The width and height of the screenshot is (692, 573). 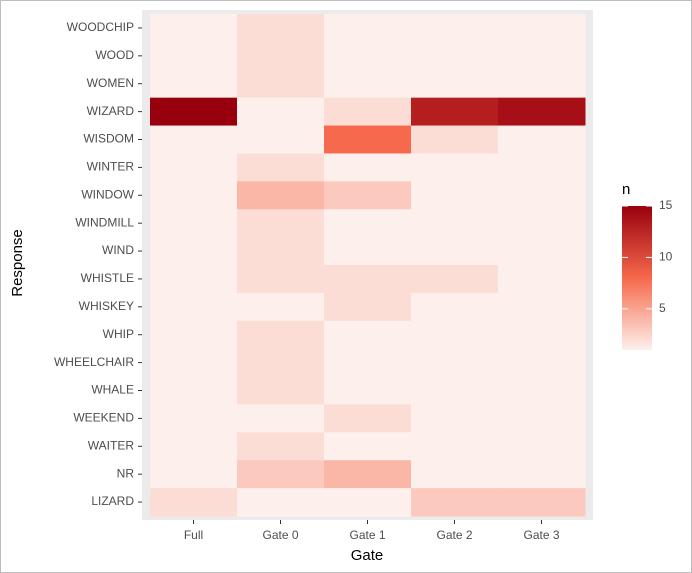 I want to click on legend-label: 5, so click(x=662, y=308).